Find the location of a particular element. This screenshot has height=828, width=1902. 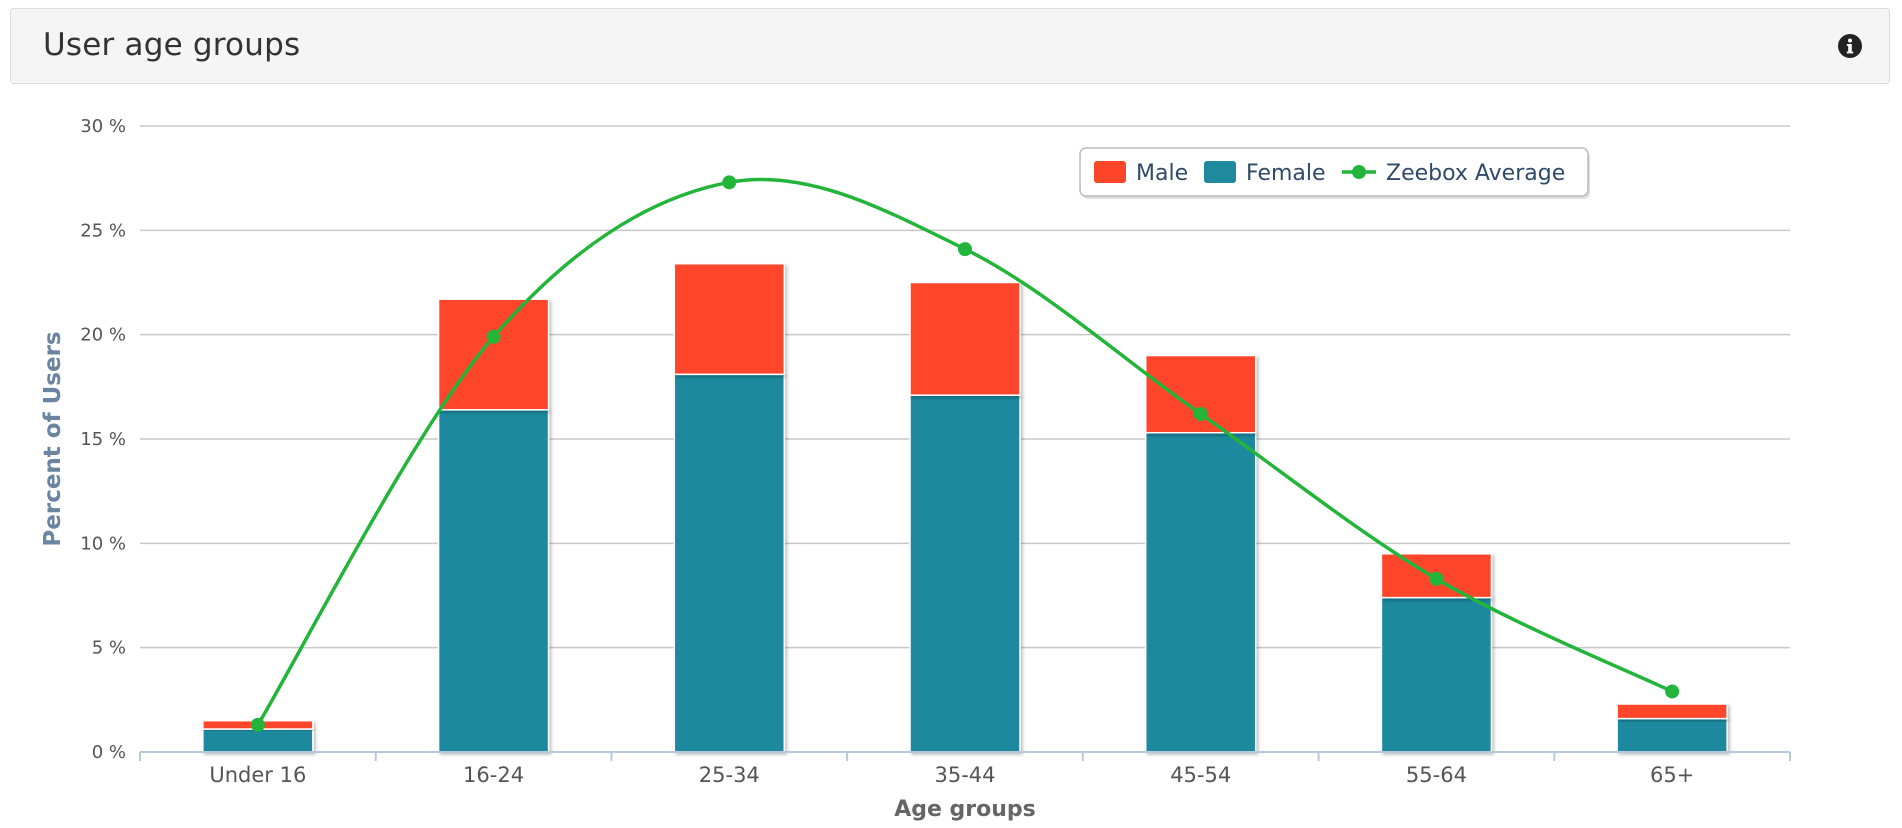

x-tick-label: 65+ is located at coordinates (1672, 775).